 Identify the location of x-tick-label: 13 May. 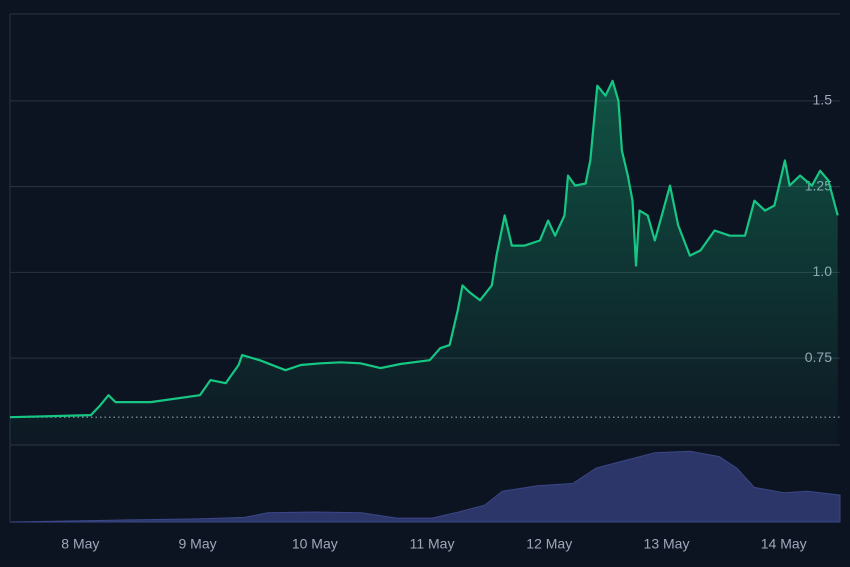
(667, 544).